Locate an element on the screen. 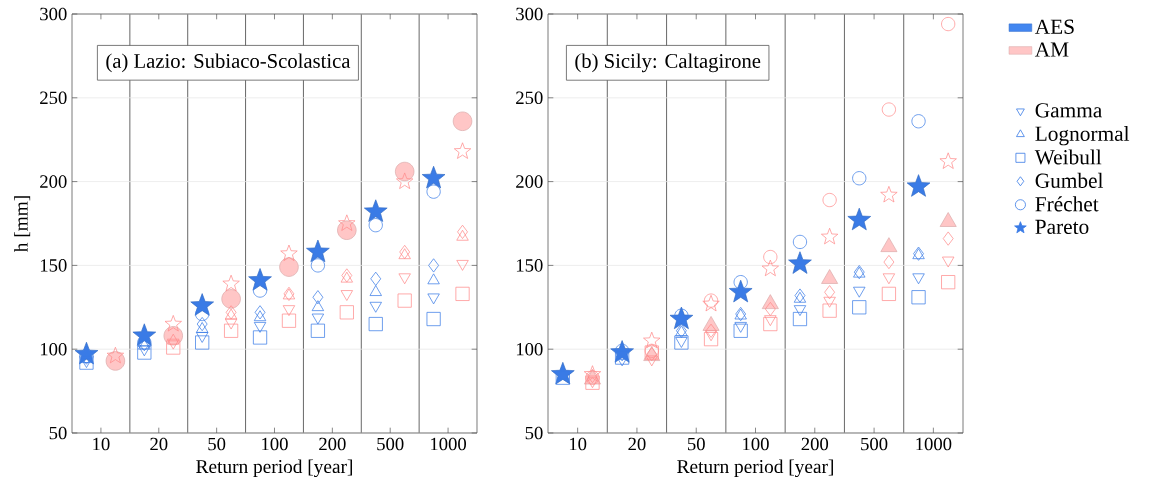  legend-label: Gumbel is located at coordinates (1069, 180).